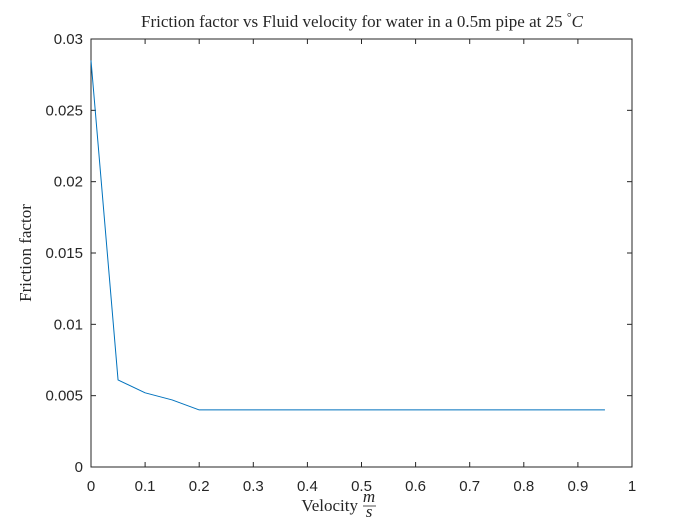 The width and height of the screenshot is (700, 525). What do you see at coordinates (369, 511) in the screenshot?
I see `x-axis-label-denominator: s` at bounding box center [369, 511].